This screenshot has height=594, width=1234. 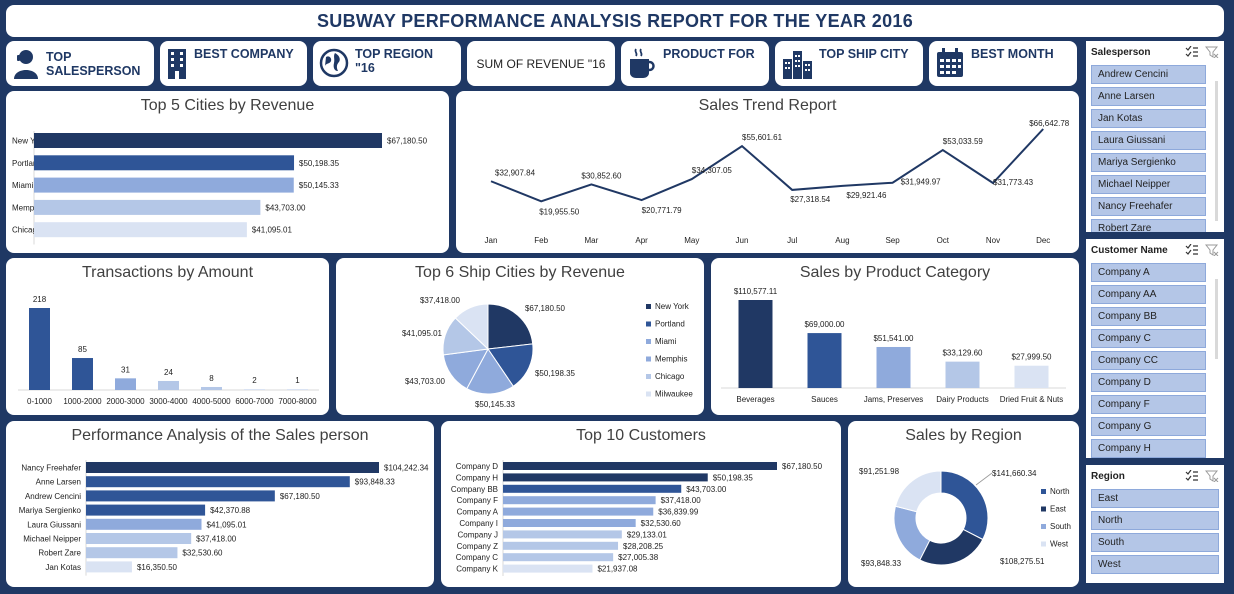 I want to click on x-tick-label: Aug, so click(x=842, y=240).